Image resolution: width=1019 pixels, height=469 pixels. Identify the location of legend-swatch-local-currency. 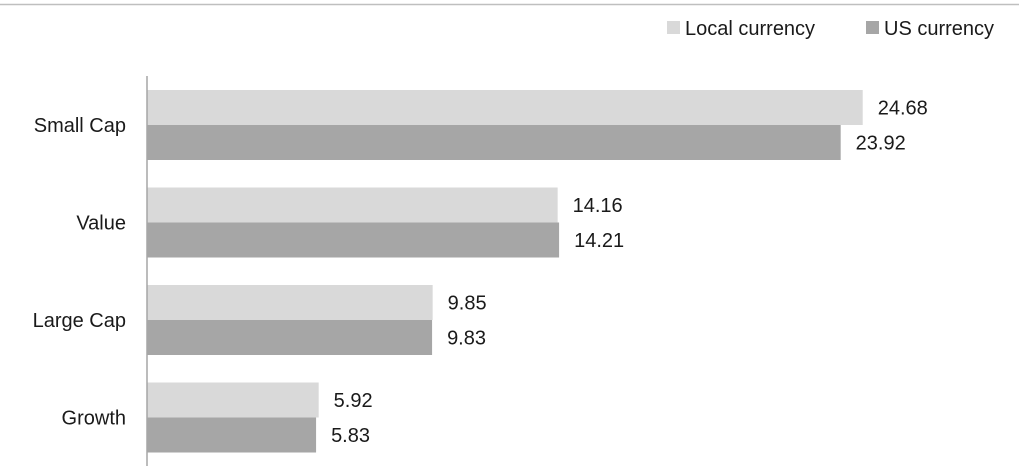
(673, 27).